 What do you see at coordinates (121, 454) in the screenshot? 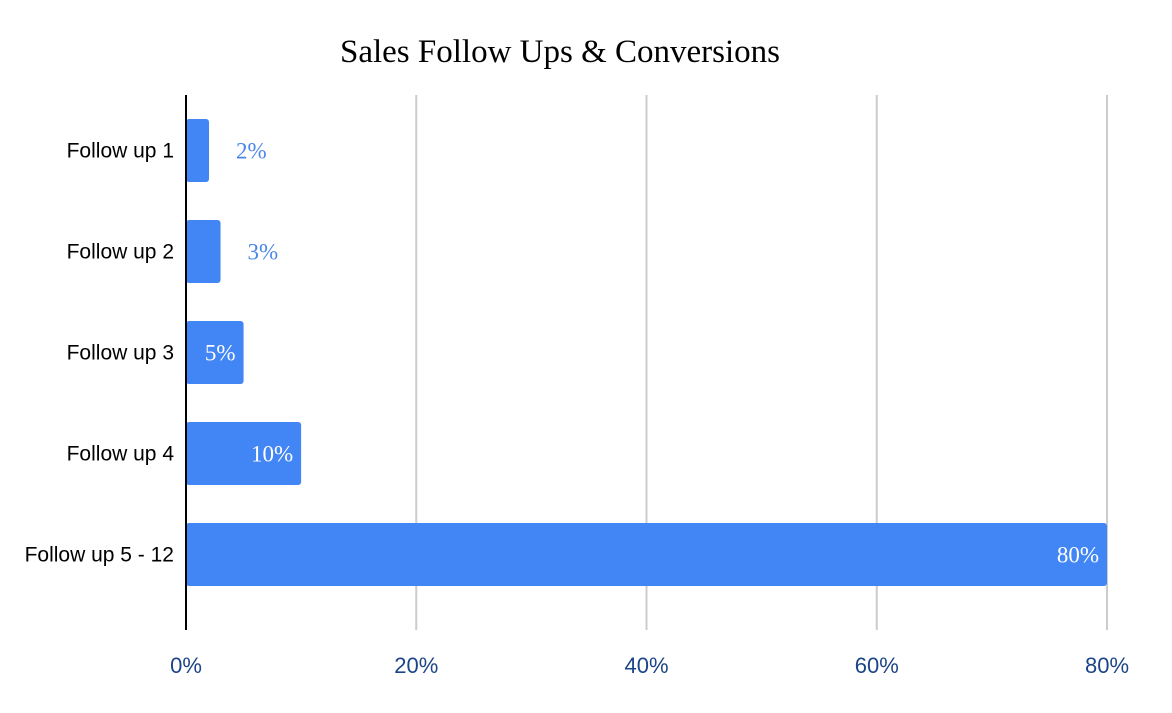
I see `category-label: Follow up 4` at bounding box center [121, 454].